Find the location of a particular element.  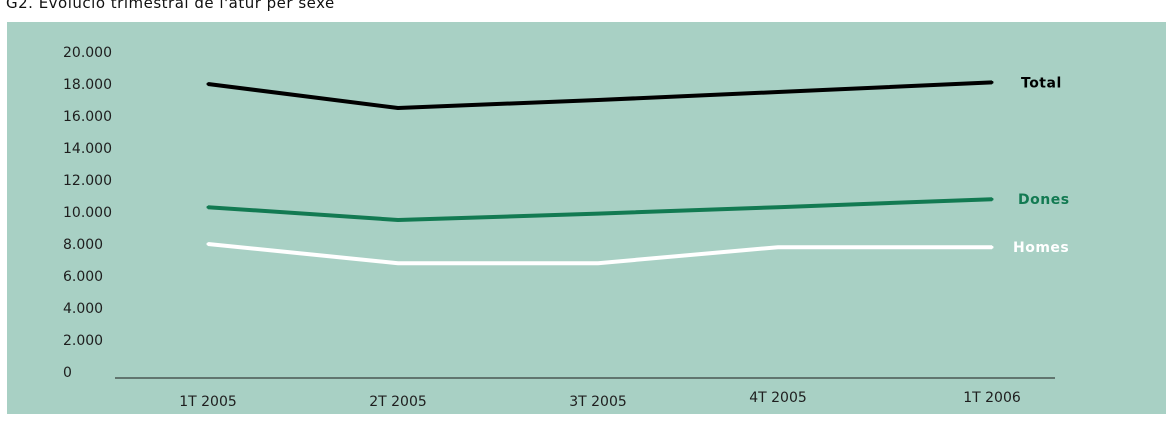

x-tick-label: 3T 2005 is located at coordinates (598, 402).